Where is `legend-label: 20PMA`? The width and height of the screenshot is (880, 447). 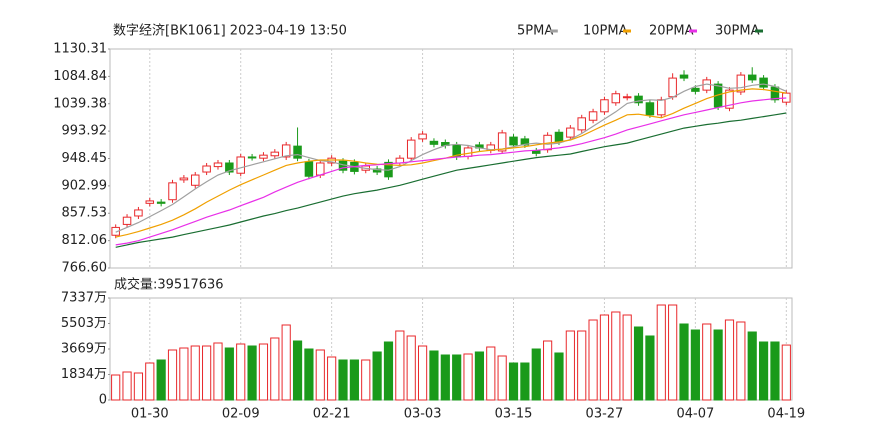 legend-label: 20PMA is located at coordinates (671, 31).